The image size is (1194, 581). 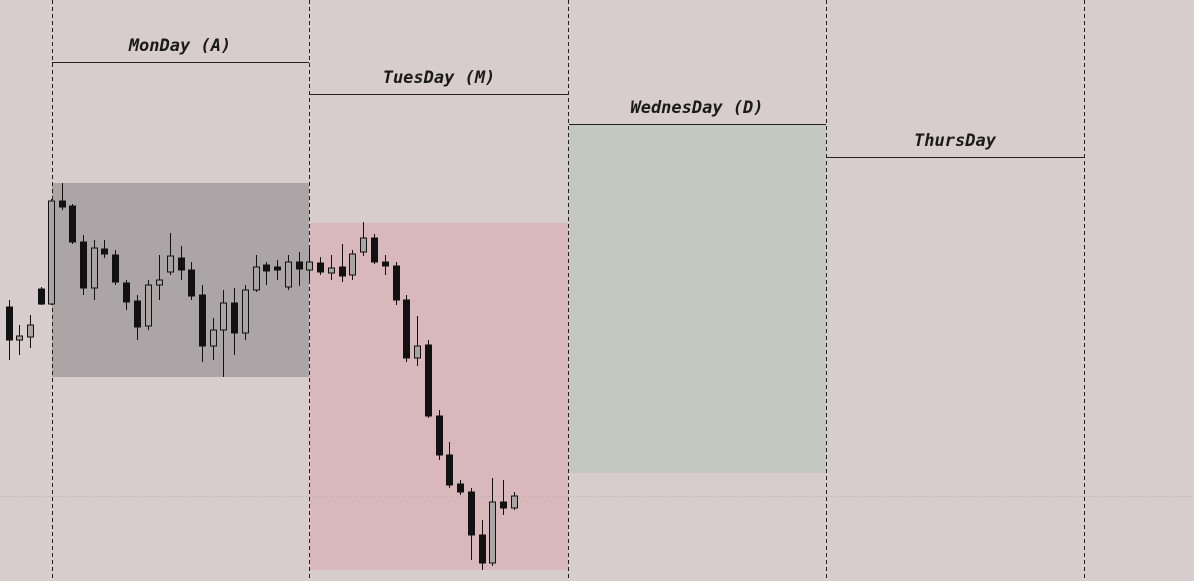 I want to click on day-lines, so click(x=568, y=110).